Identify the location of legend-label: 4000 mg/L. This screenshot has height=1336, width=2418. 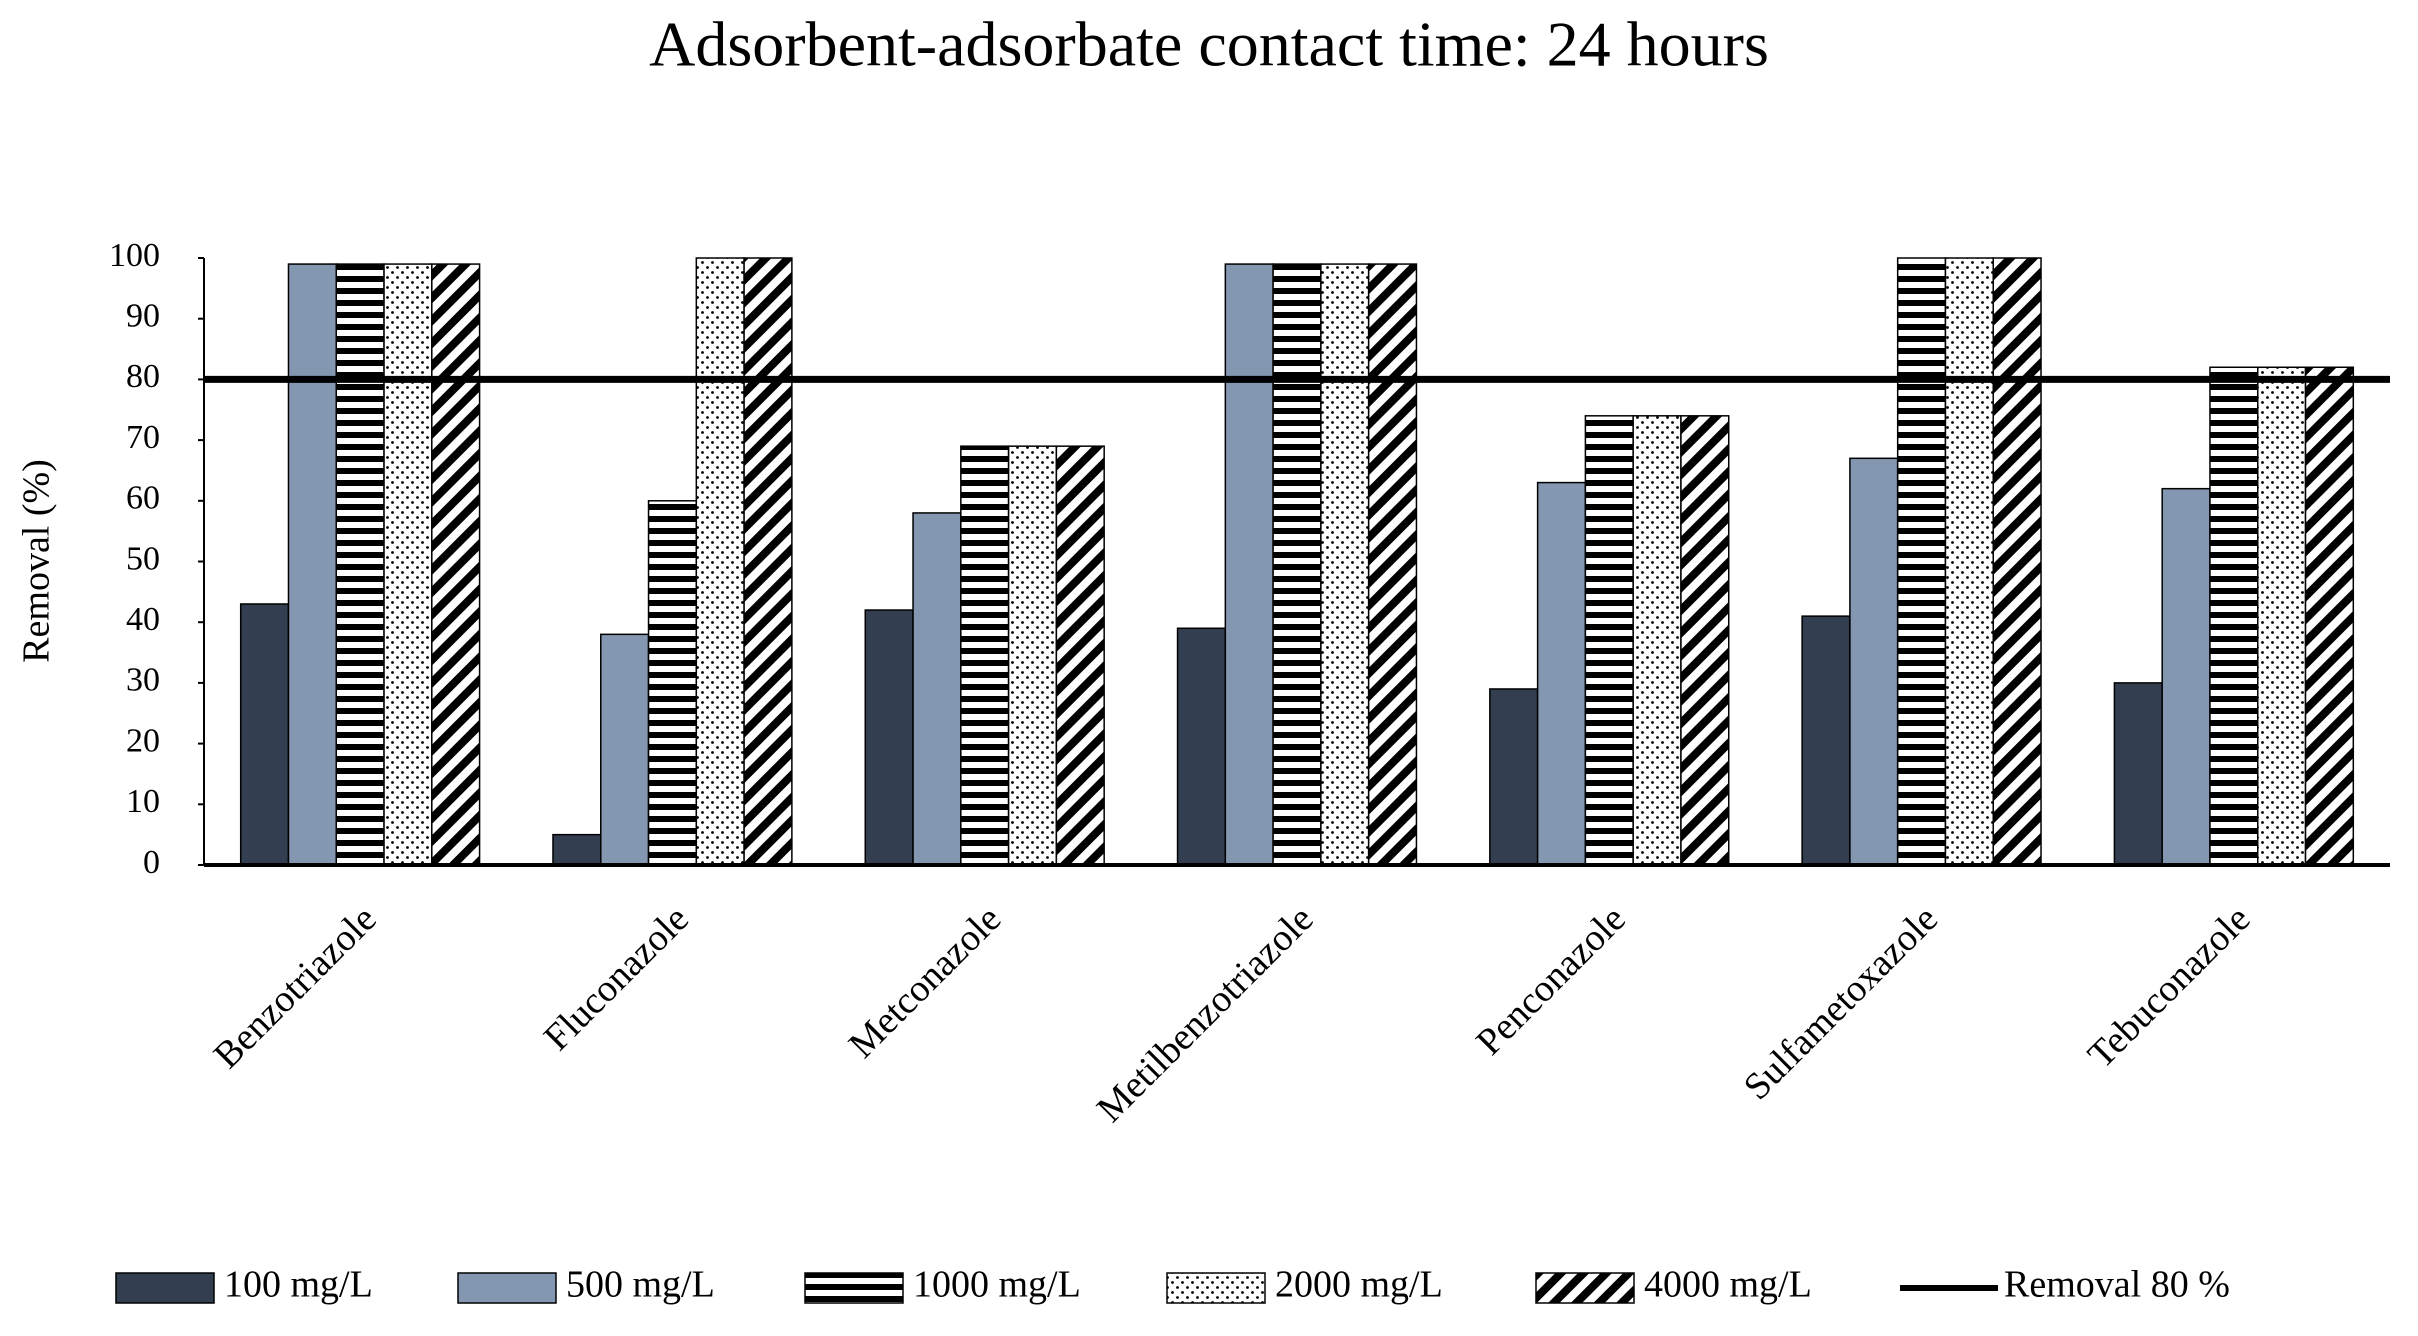
(1728, 1285).